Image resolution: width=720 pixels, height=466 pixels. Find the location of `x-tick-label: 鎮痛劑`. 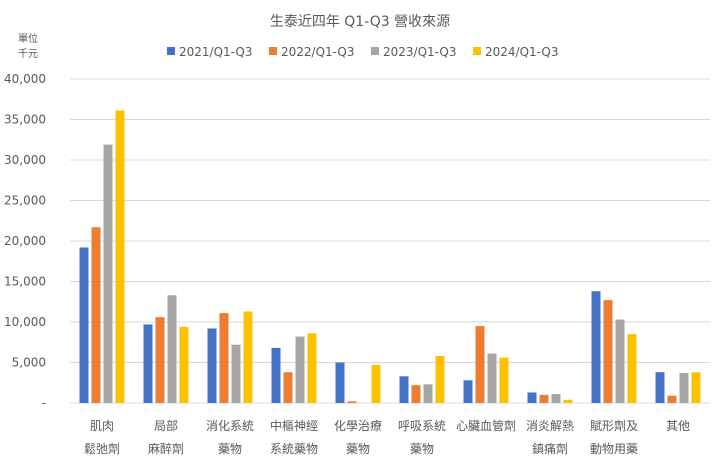

x-tick-label: 鎮痛劑 is located at coordinates (550, 448).